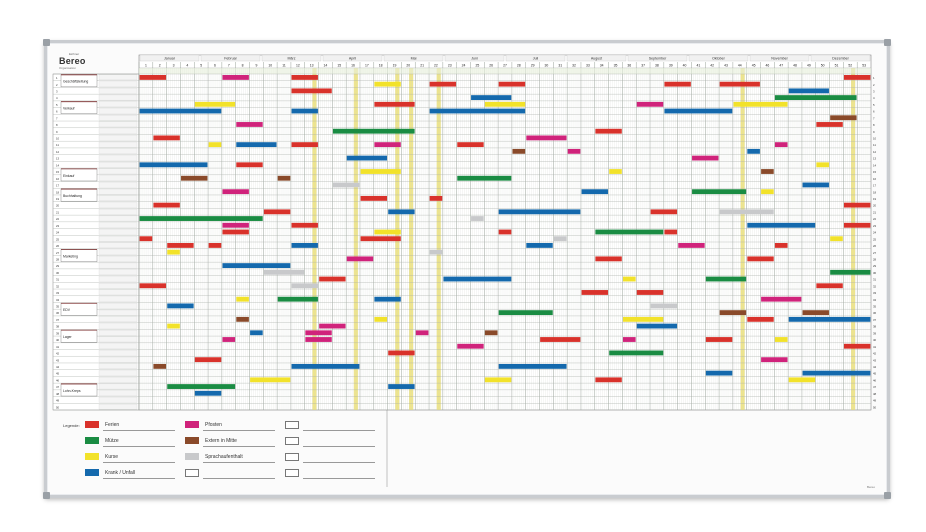 This screenshot has height=532, width=926. What do you see at coordinates (726, 65) in the screenshot?
I see `week-number: 43` at bounding box center [726, 65].